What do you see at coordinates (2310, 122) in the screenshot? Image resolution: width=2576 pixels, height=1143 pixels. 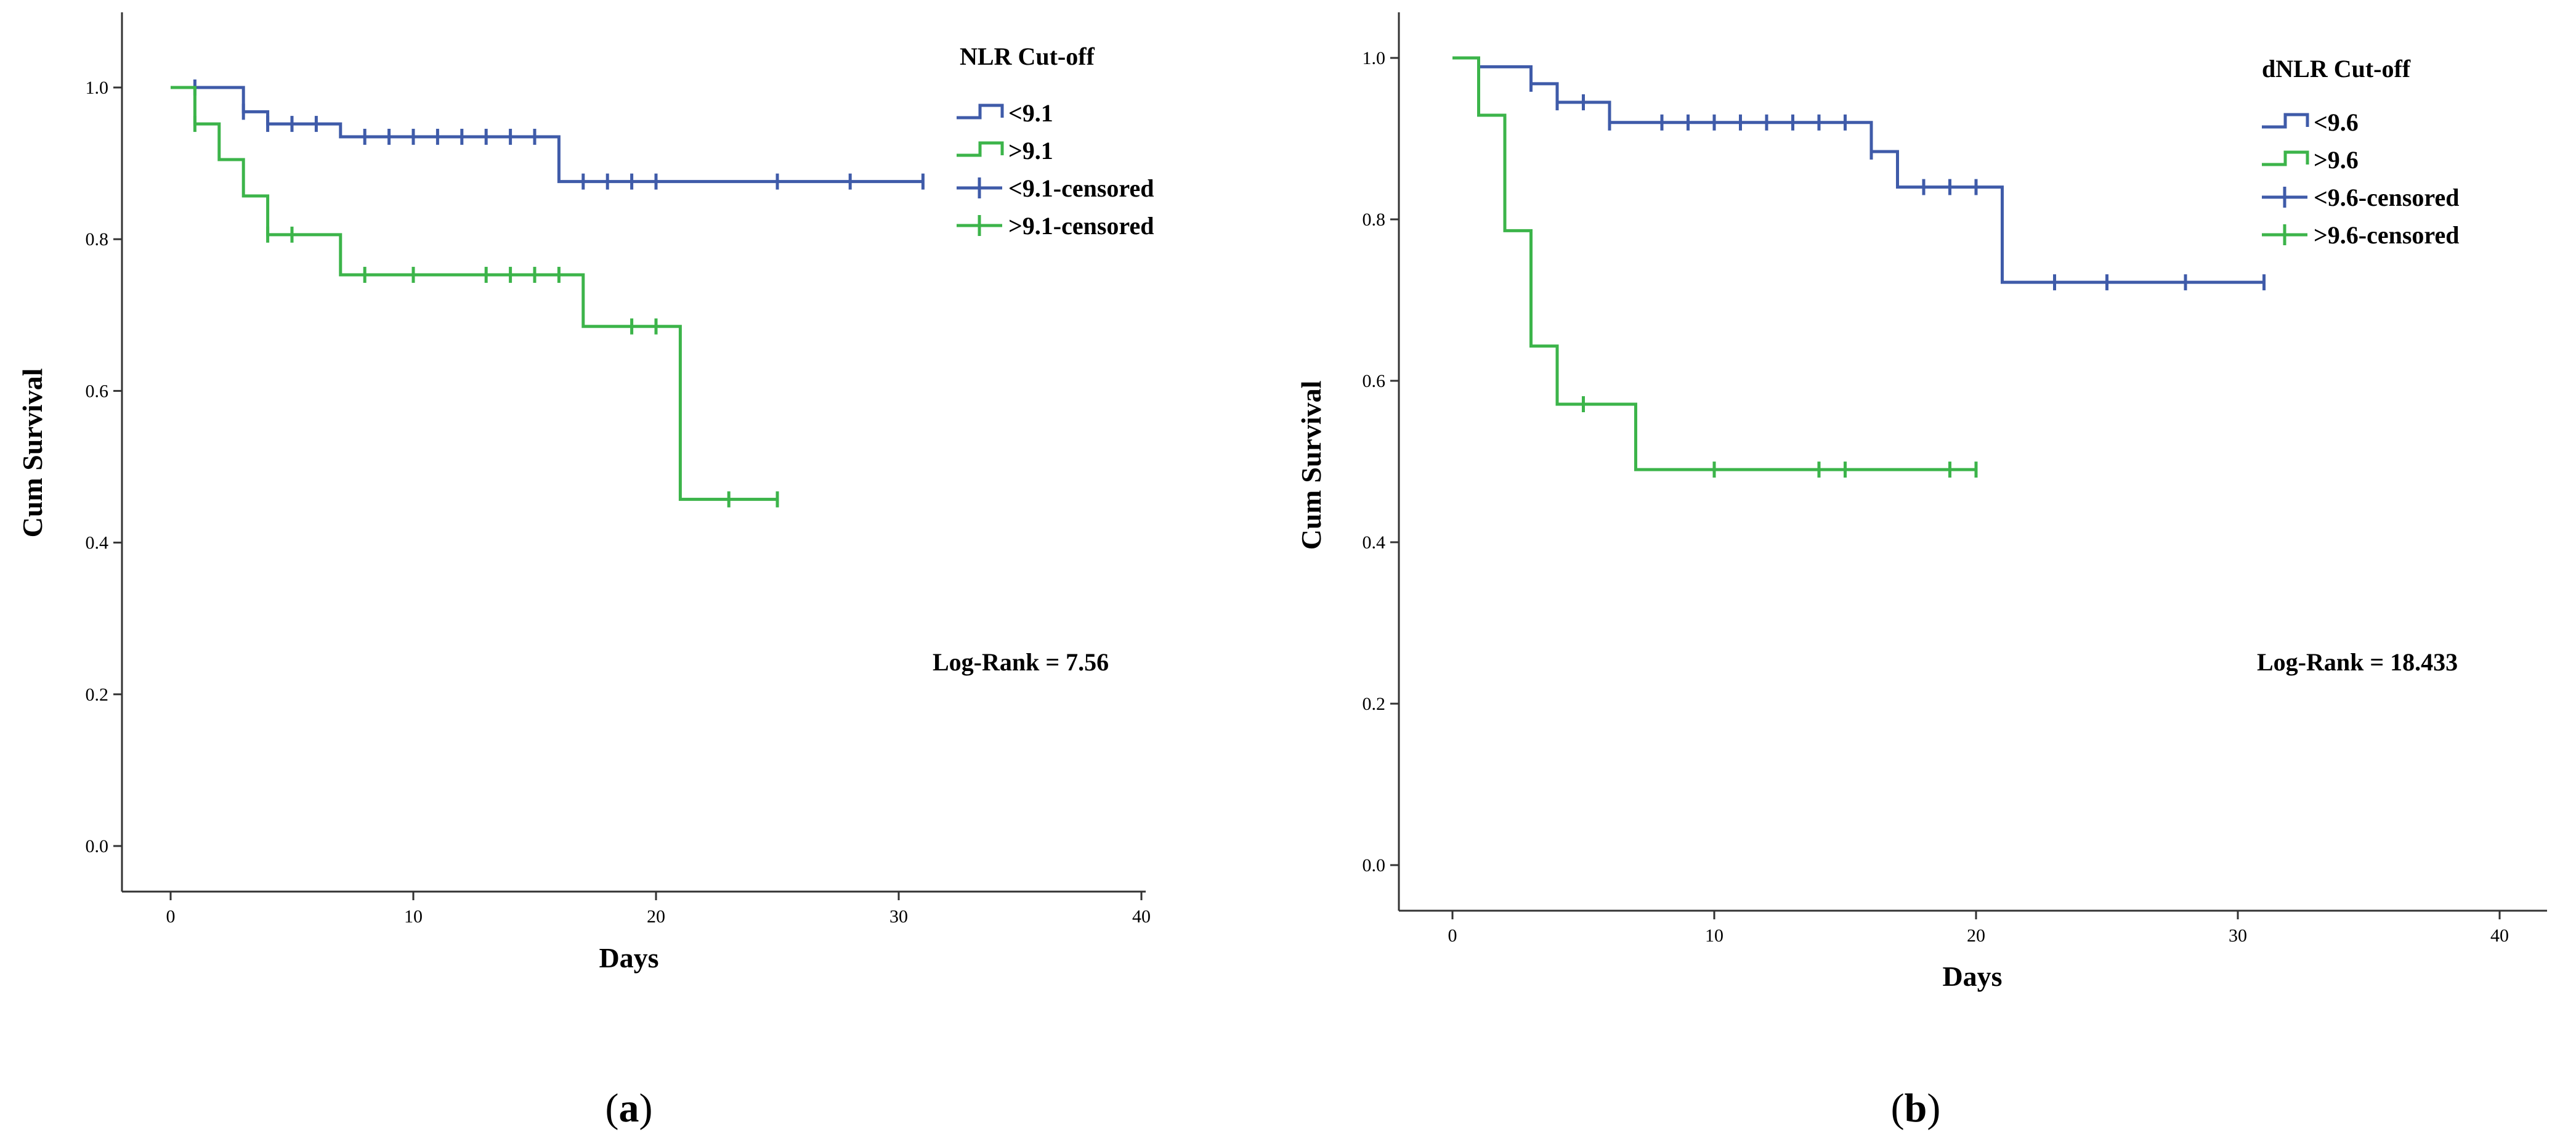 I see `legend-item: <9.6` at bounding box center [2310, 122].